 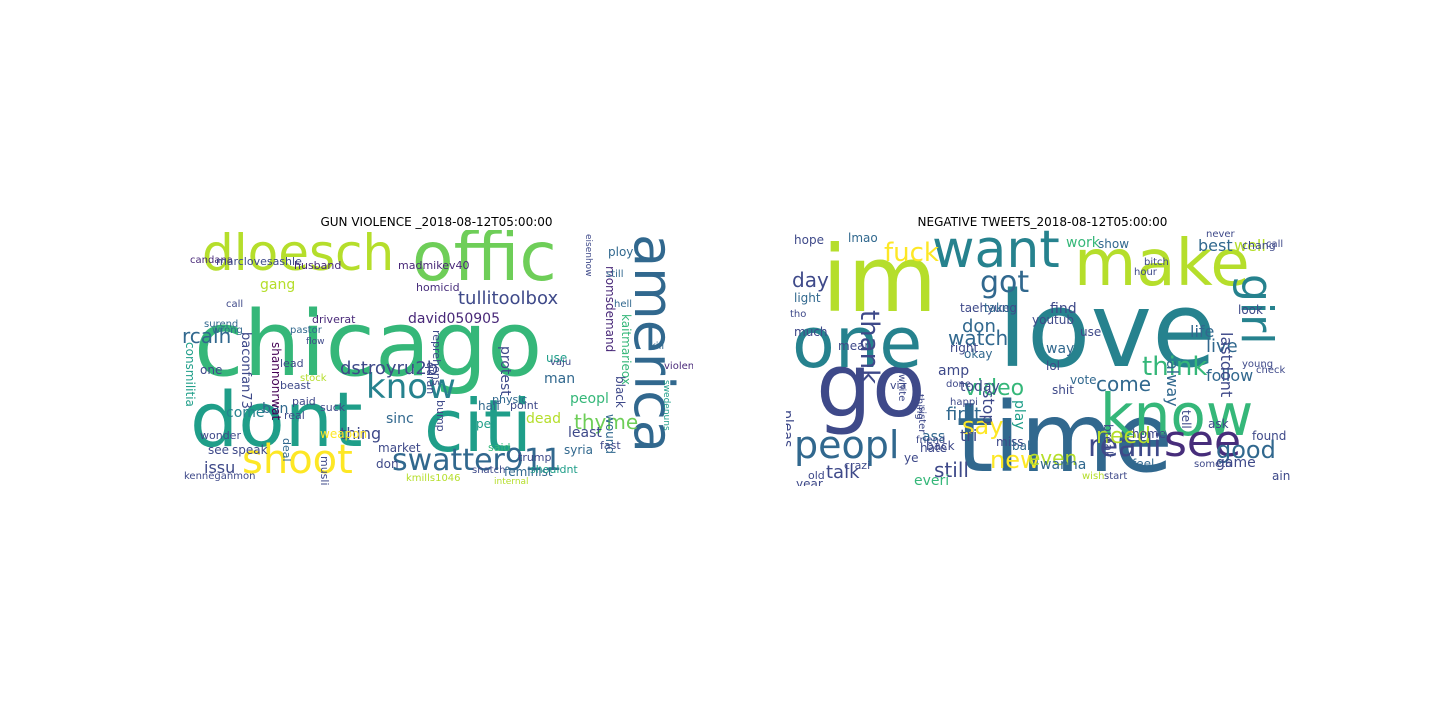 What do you see at coordinates (1063, 309) in the screenshot?
I see `word-find: find` at bounding box center [1063, 309].